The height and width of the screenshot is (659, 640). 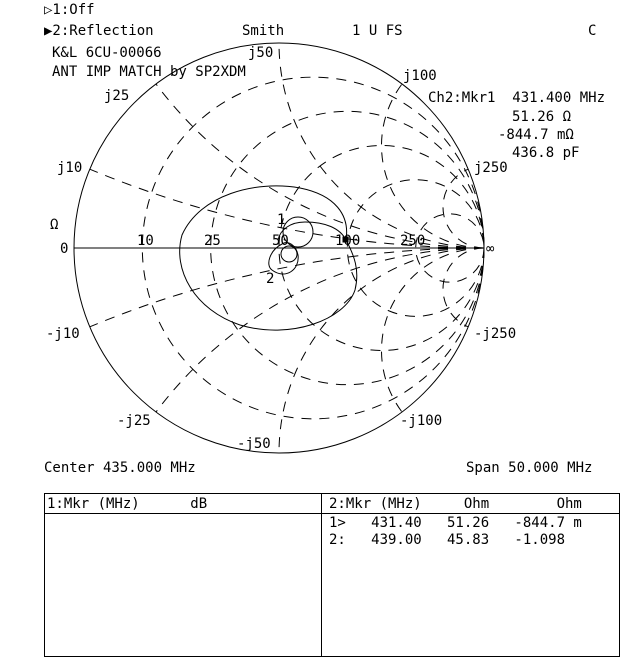 What do you see at coordinates (54, 225) in the screenshot?
I see `unit-label: Ω` at bounding box center [54, 225].